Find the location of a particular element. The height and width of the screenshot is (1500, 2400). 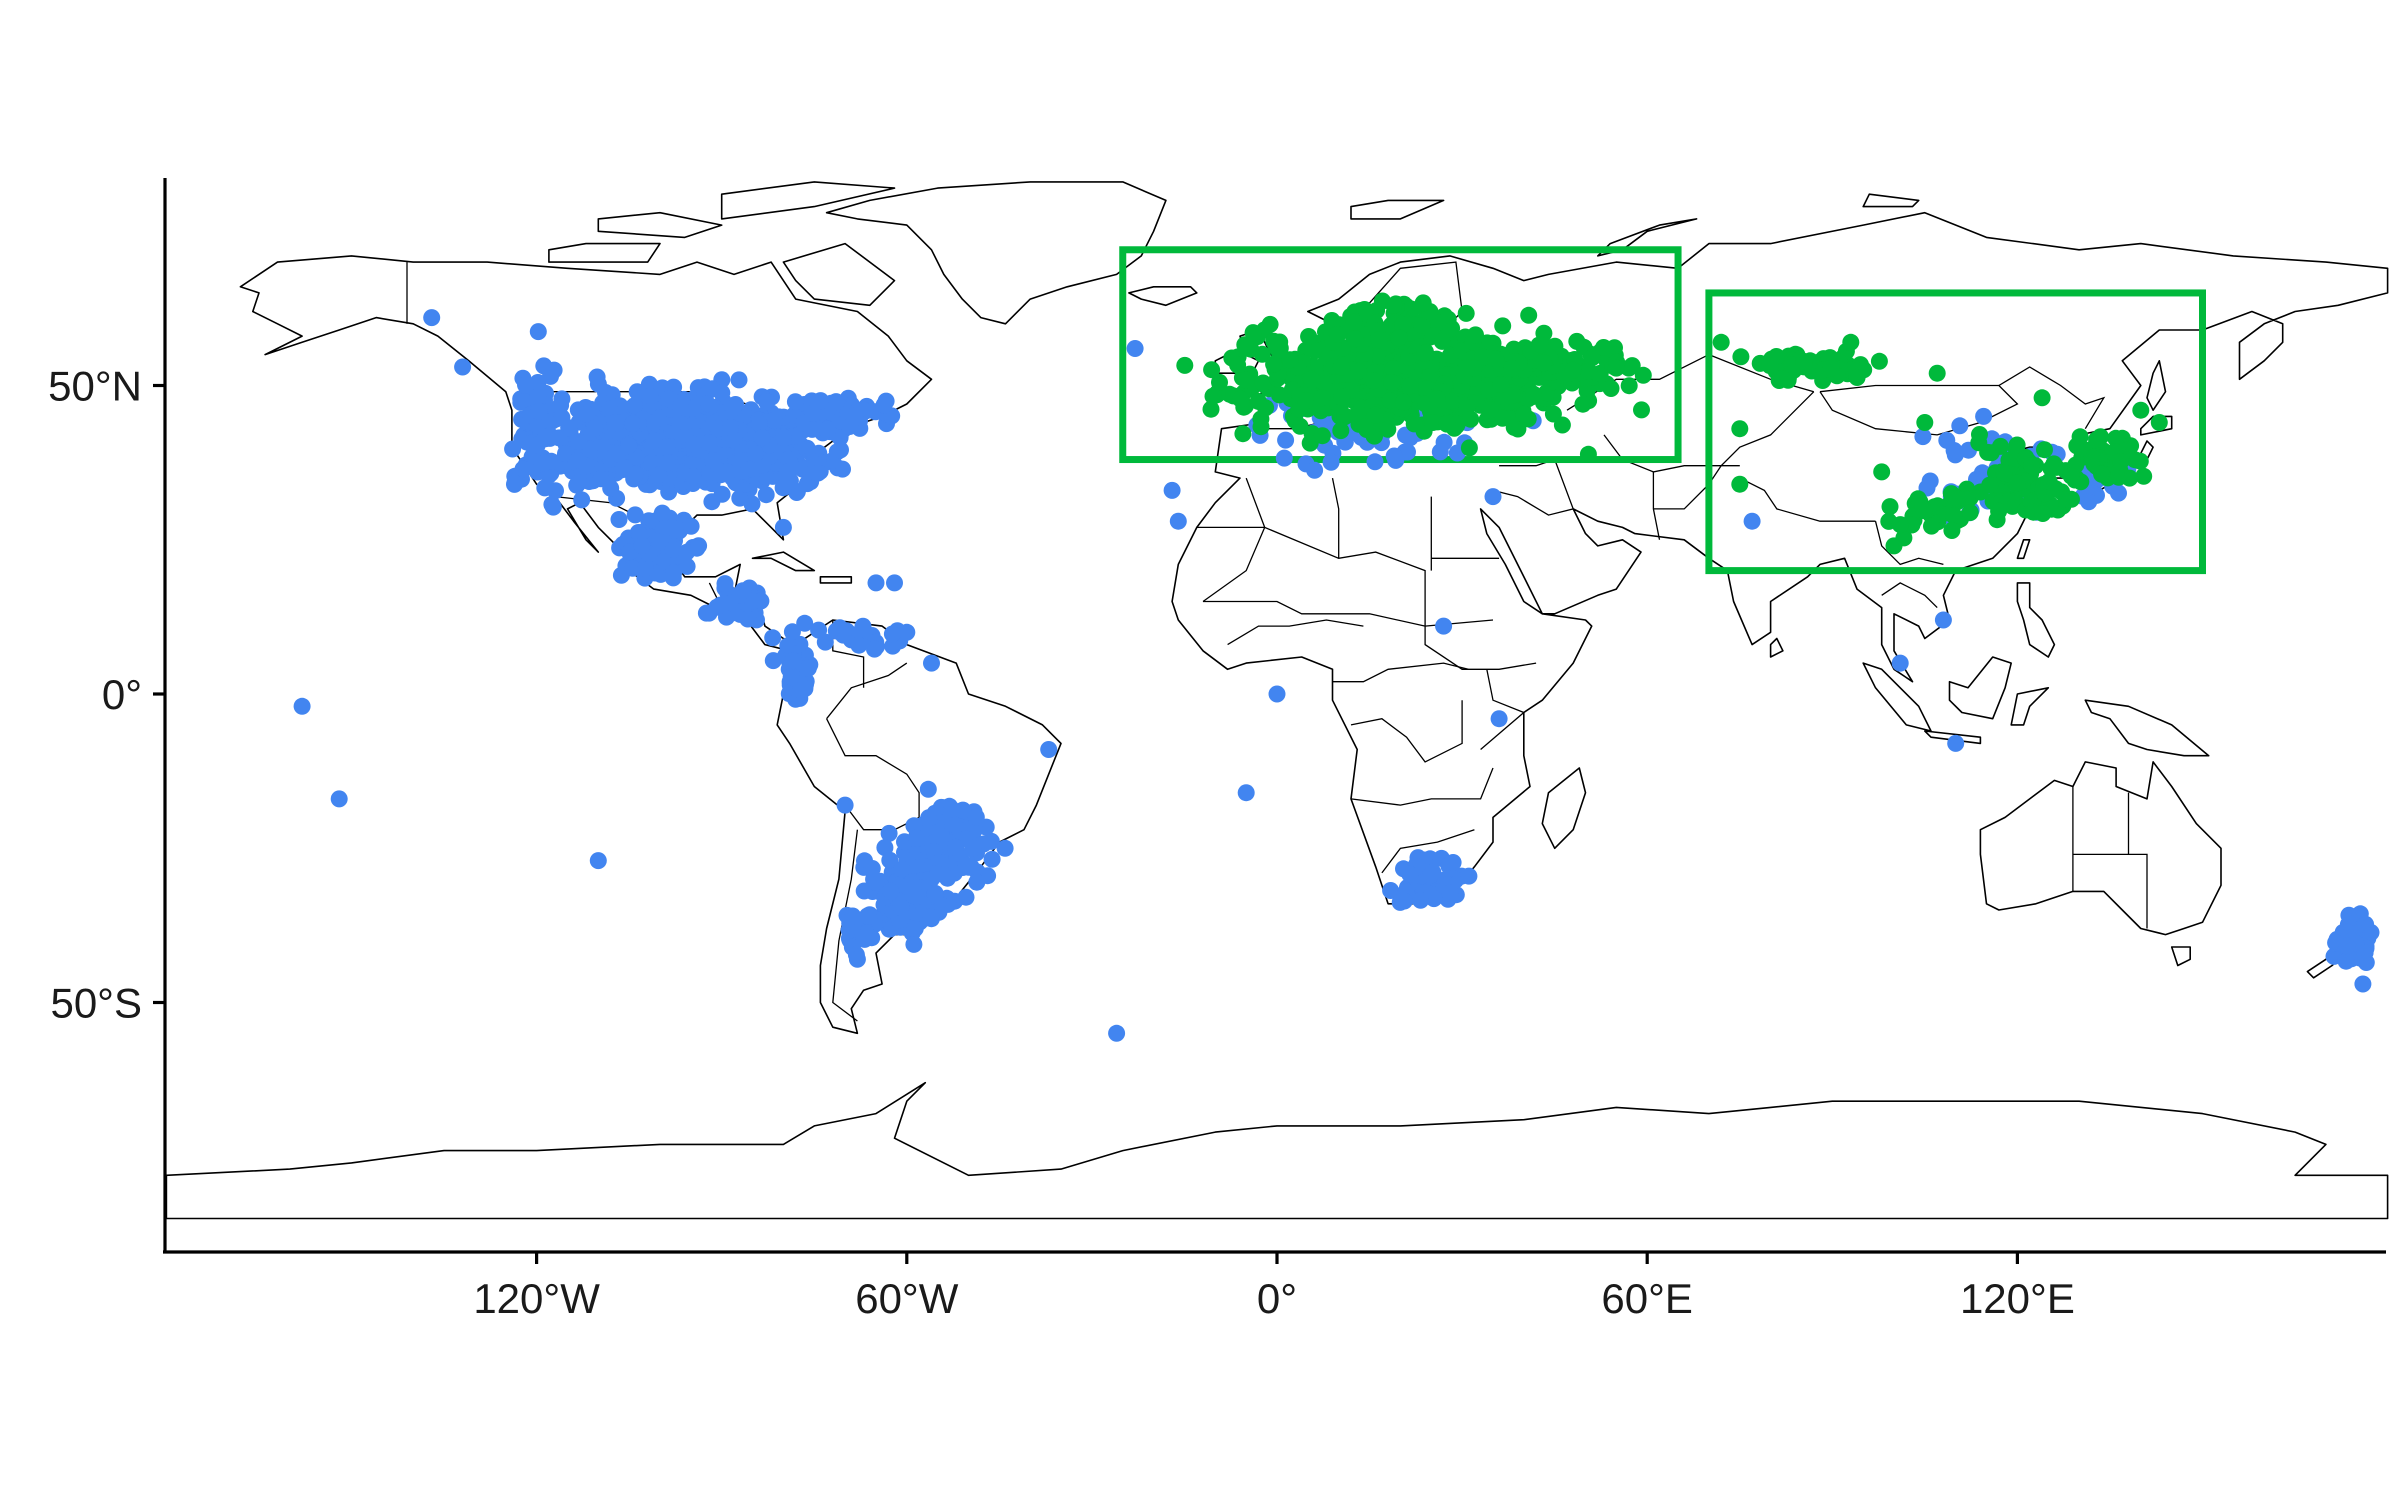

sumatra is located at coordinates (1897, 697).